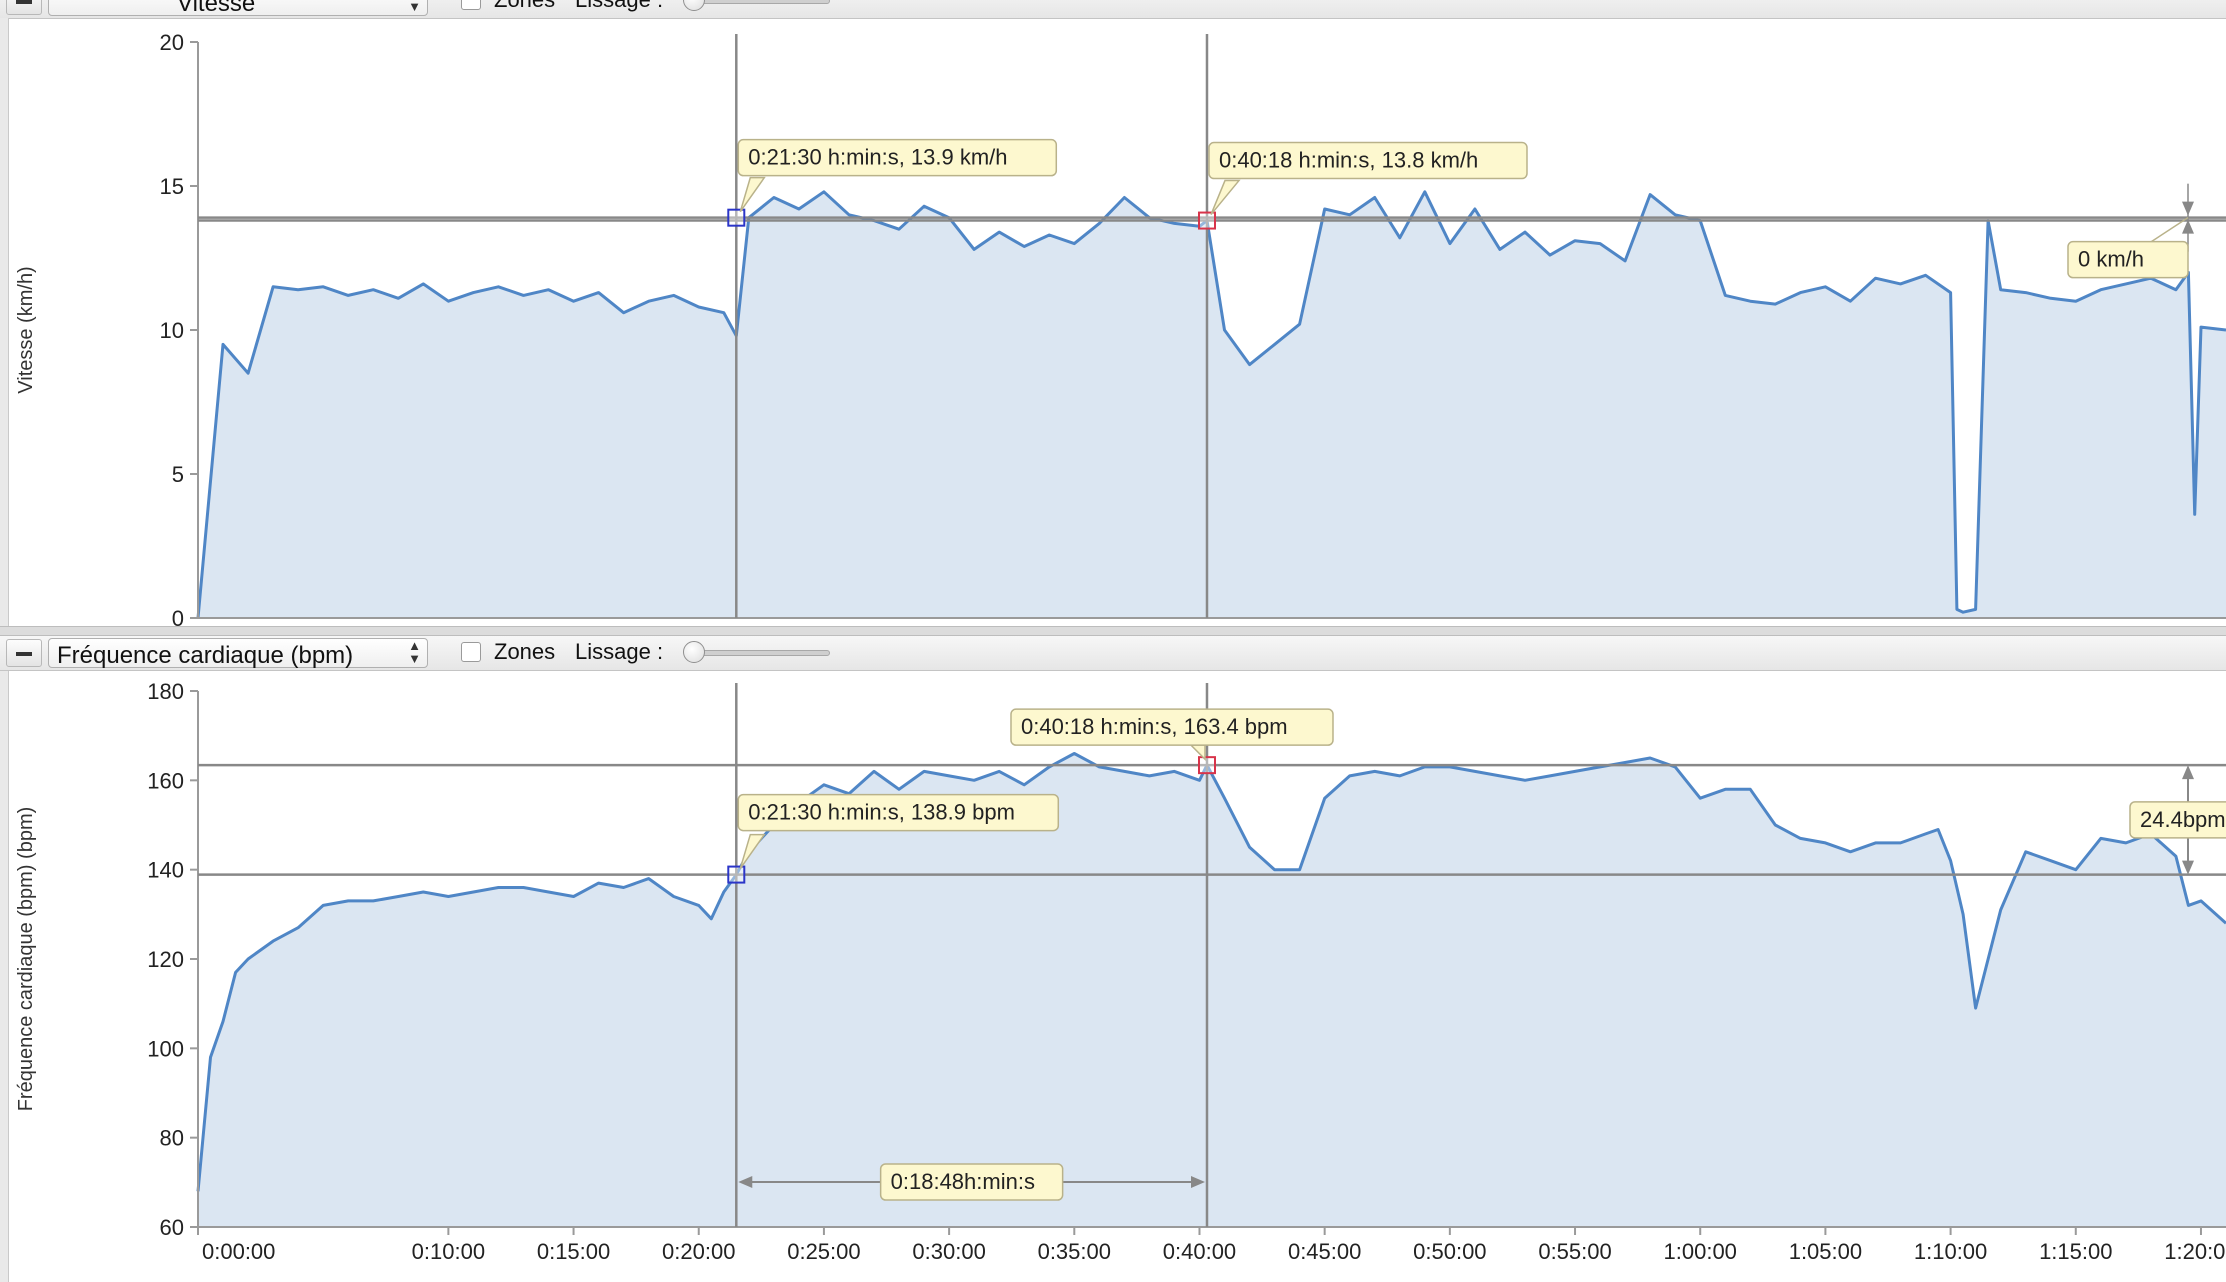 The height and width of the screenshot is (1282, 2226). I want to click on heart-rate-y-tick-label: 80, so click(172, 1138).